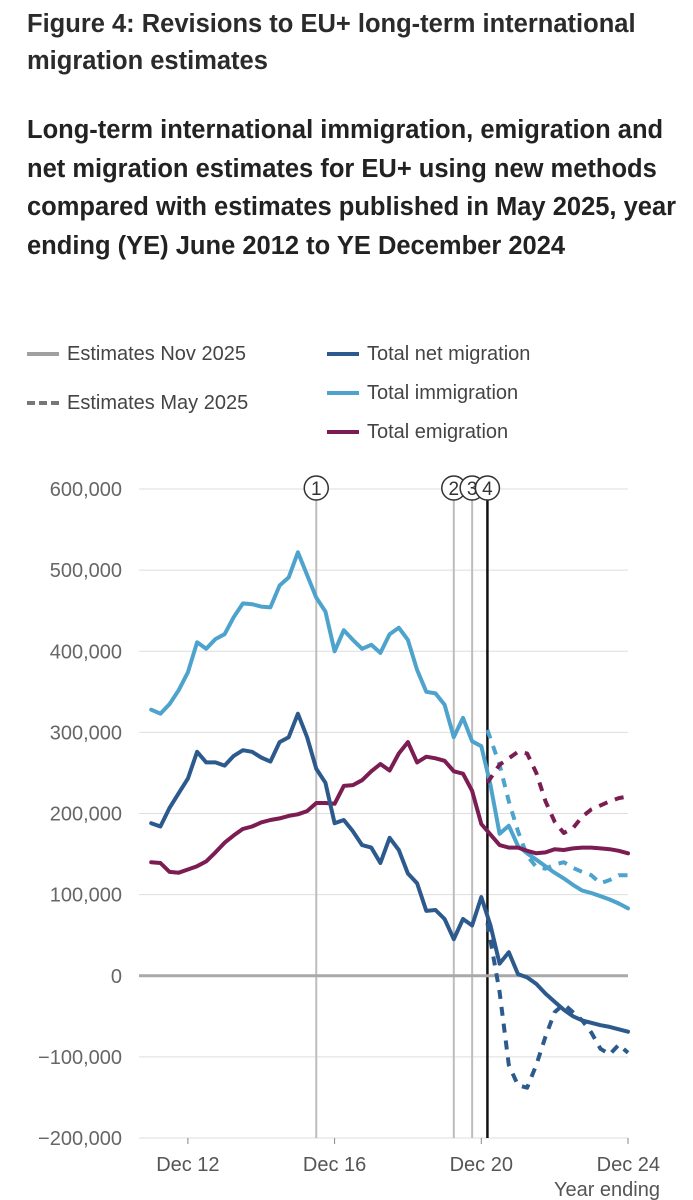  I want to click on legend-item-estimates-nov-2025: Estimates Nov 2025, so click(136, 354).